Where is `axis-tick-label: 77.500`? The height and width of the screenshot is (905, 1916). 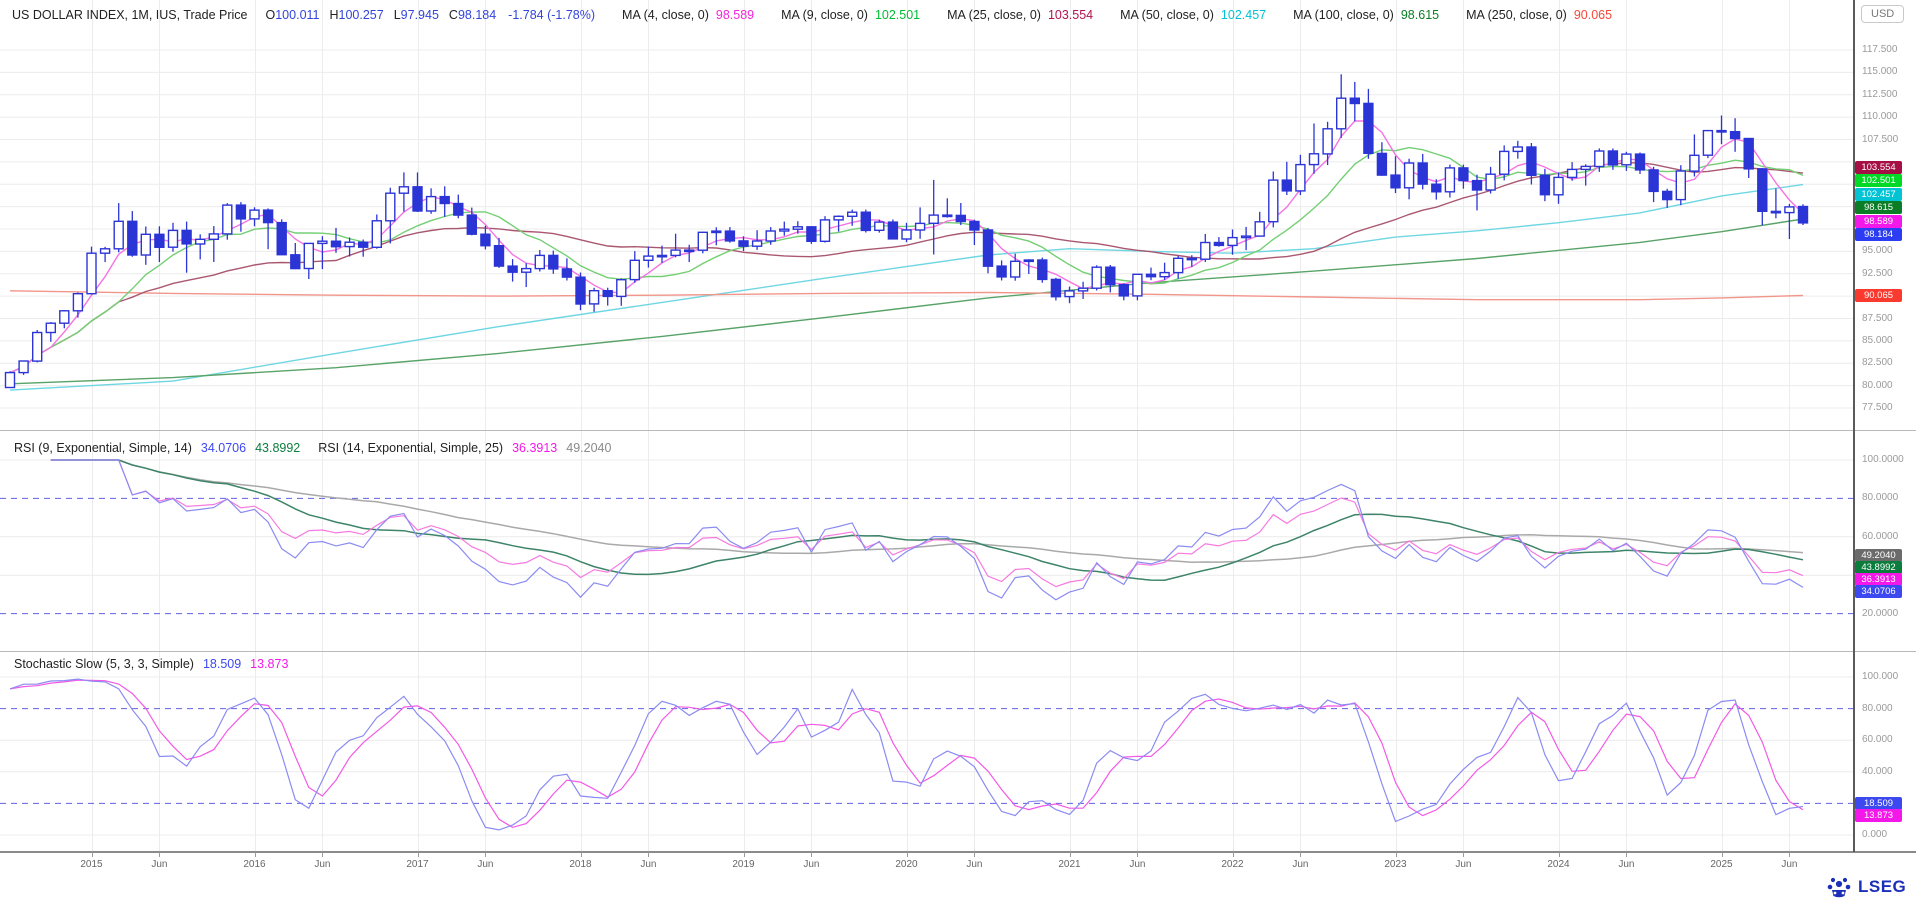 axis-tick-label: 77.500 is located at coordinates (1877, 407).